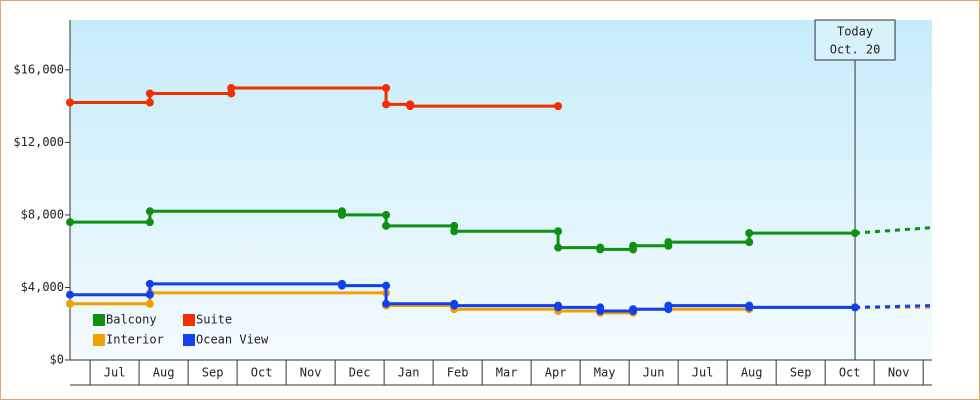 The image size is (980, 400). I want to click on x-tick-label: Jun, so click(654, 373).